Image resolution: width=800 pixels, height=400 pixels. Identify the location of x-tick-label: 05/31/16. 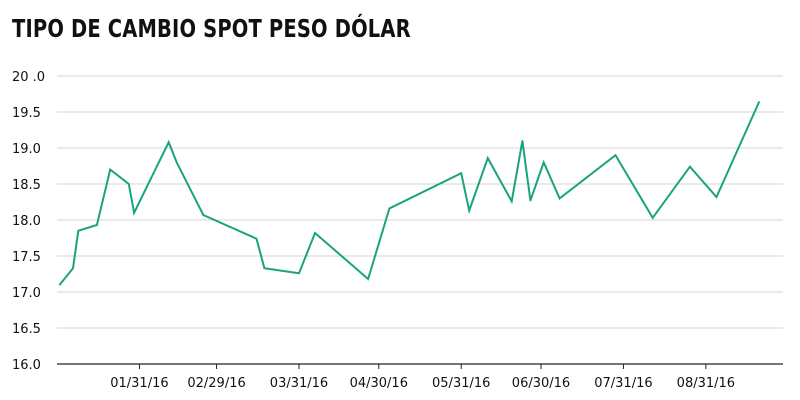
(461, 383).